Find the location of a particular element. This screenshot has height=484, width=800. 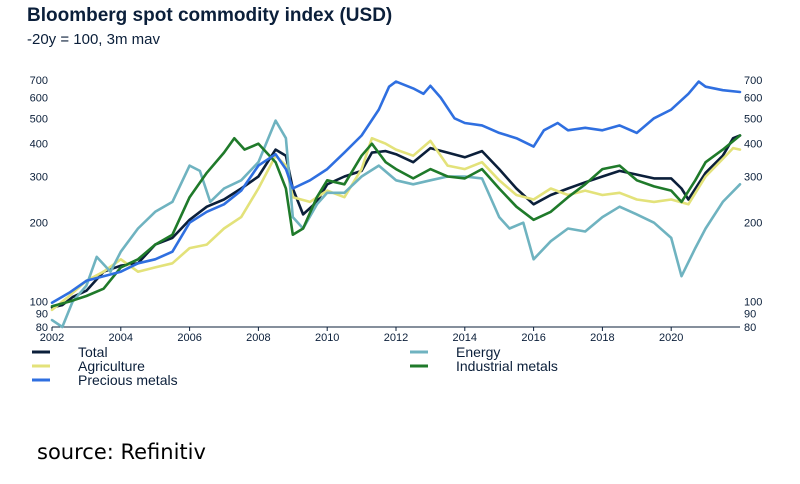

source-note: source: Refinitiv is located at coordinates (121, 452).